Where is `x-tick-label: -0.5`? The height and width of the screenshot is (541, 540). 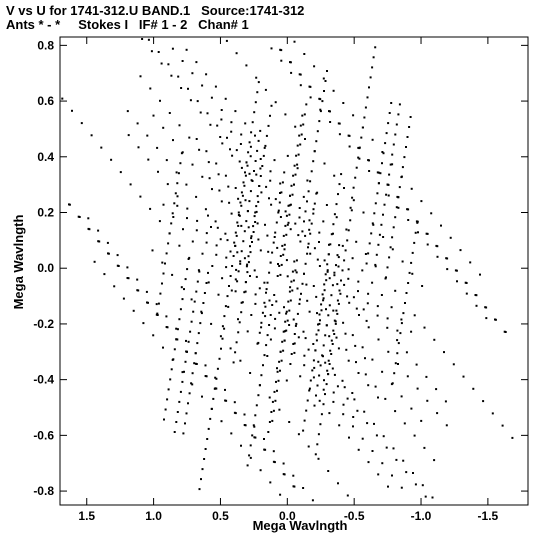
x-tick-label: -0.5 is located at coordinates (354, 516).